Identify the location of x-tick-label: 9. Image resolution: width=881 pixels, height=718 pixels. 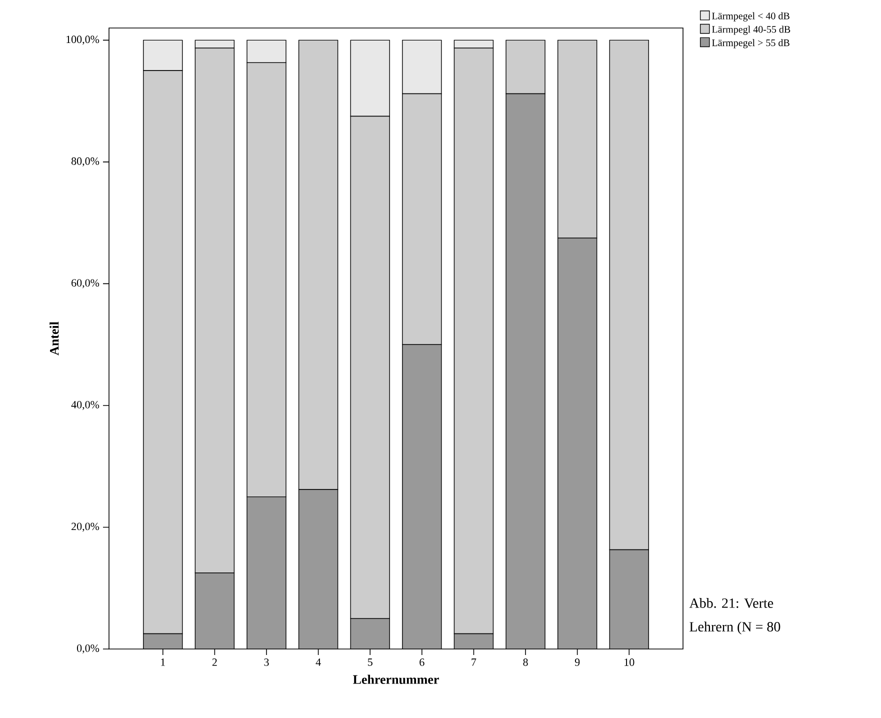
(577, 662).